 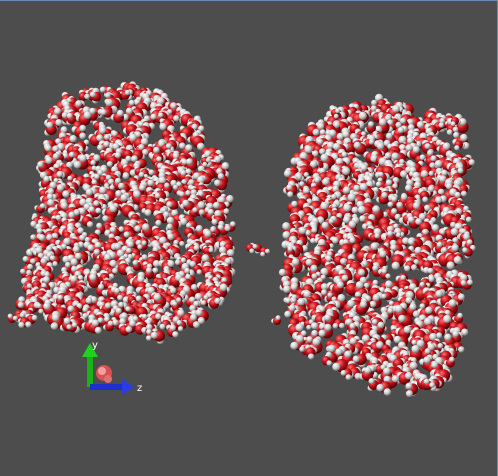 I want to click on axes-orientation-widget: y z, so click(x=112, y=367).